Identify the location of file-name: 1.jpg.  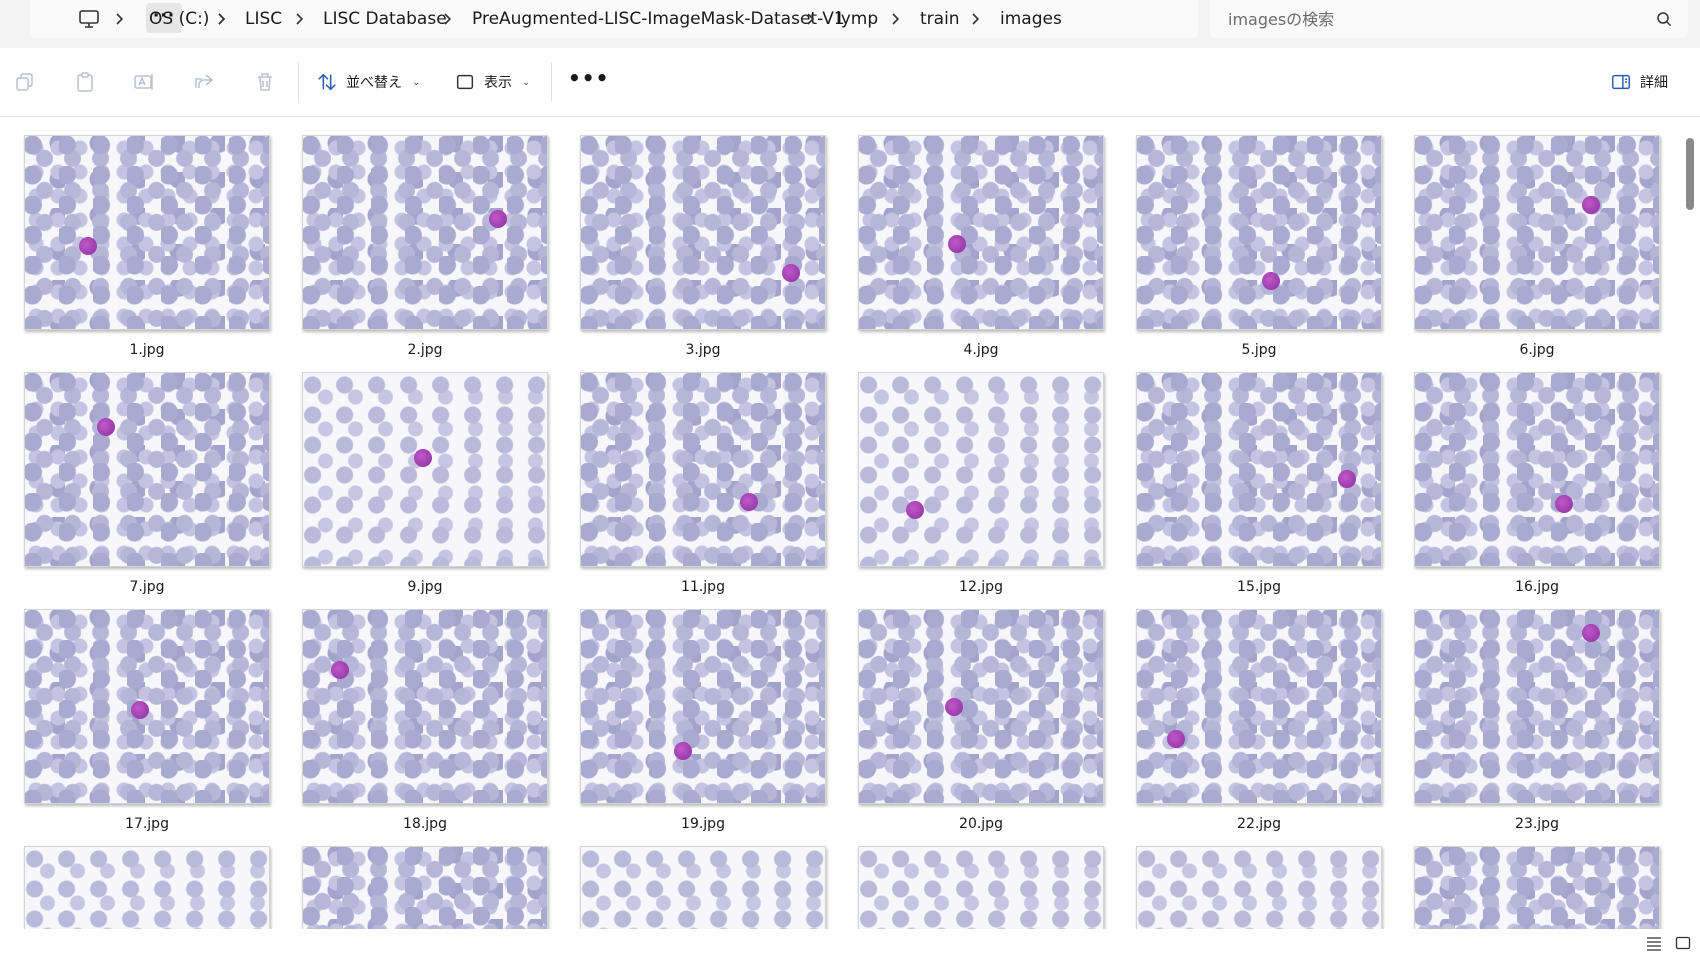
(147, 350).